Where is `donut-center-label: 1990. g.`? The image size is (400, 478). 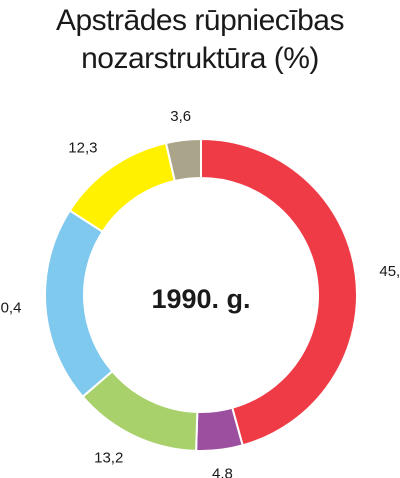
donut-center-label: 1990. g. is located at coordinates (200, 299).